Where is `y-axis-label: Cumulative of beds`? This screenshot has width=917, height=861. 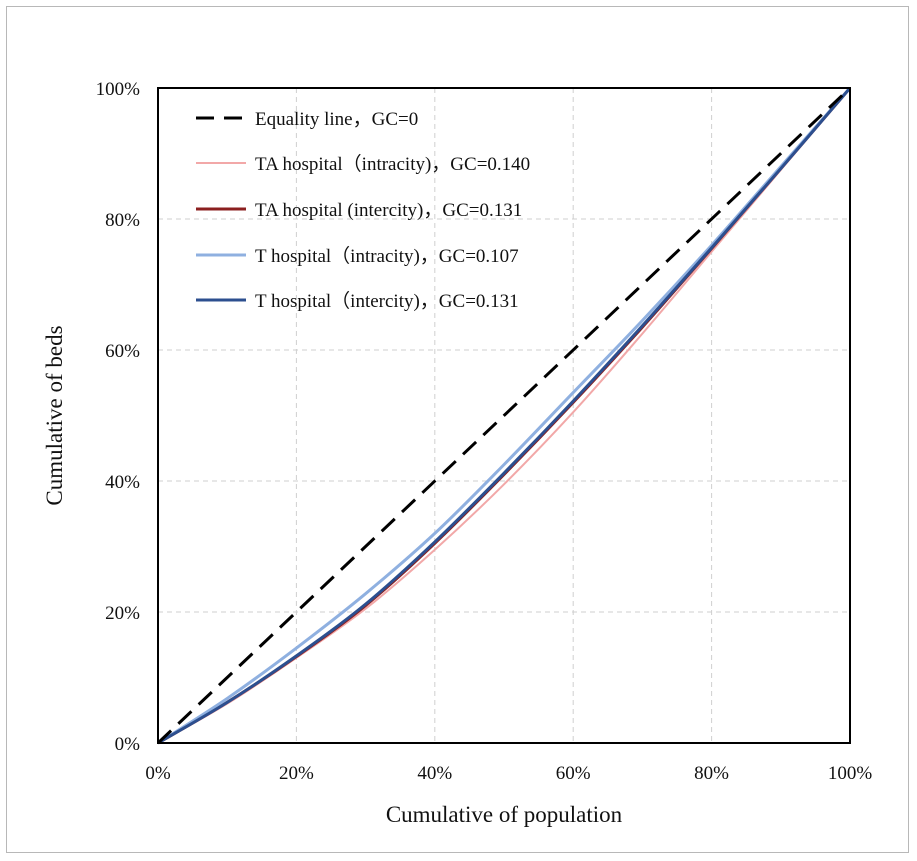
y-axis-label: Cumulative of beds is located at coordinates (54, 415).